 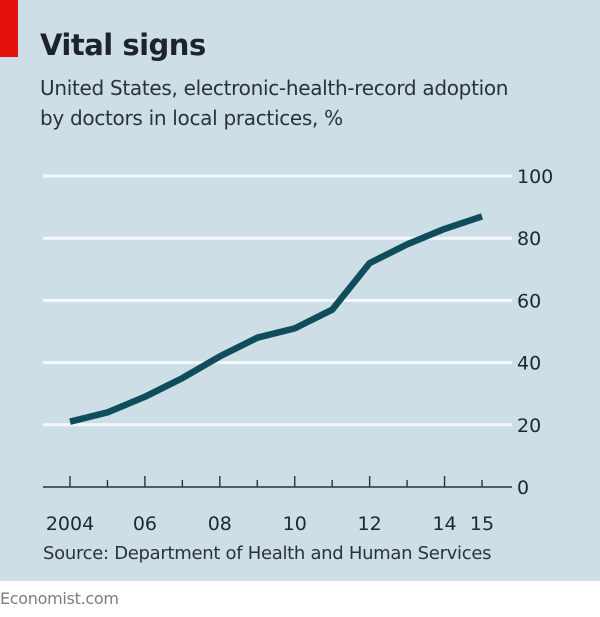 I want to click on x-tick-label-2004: 2004, so click(x=70, y=524).